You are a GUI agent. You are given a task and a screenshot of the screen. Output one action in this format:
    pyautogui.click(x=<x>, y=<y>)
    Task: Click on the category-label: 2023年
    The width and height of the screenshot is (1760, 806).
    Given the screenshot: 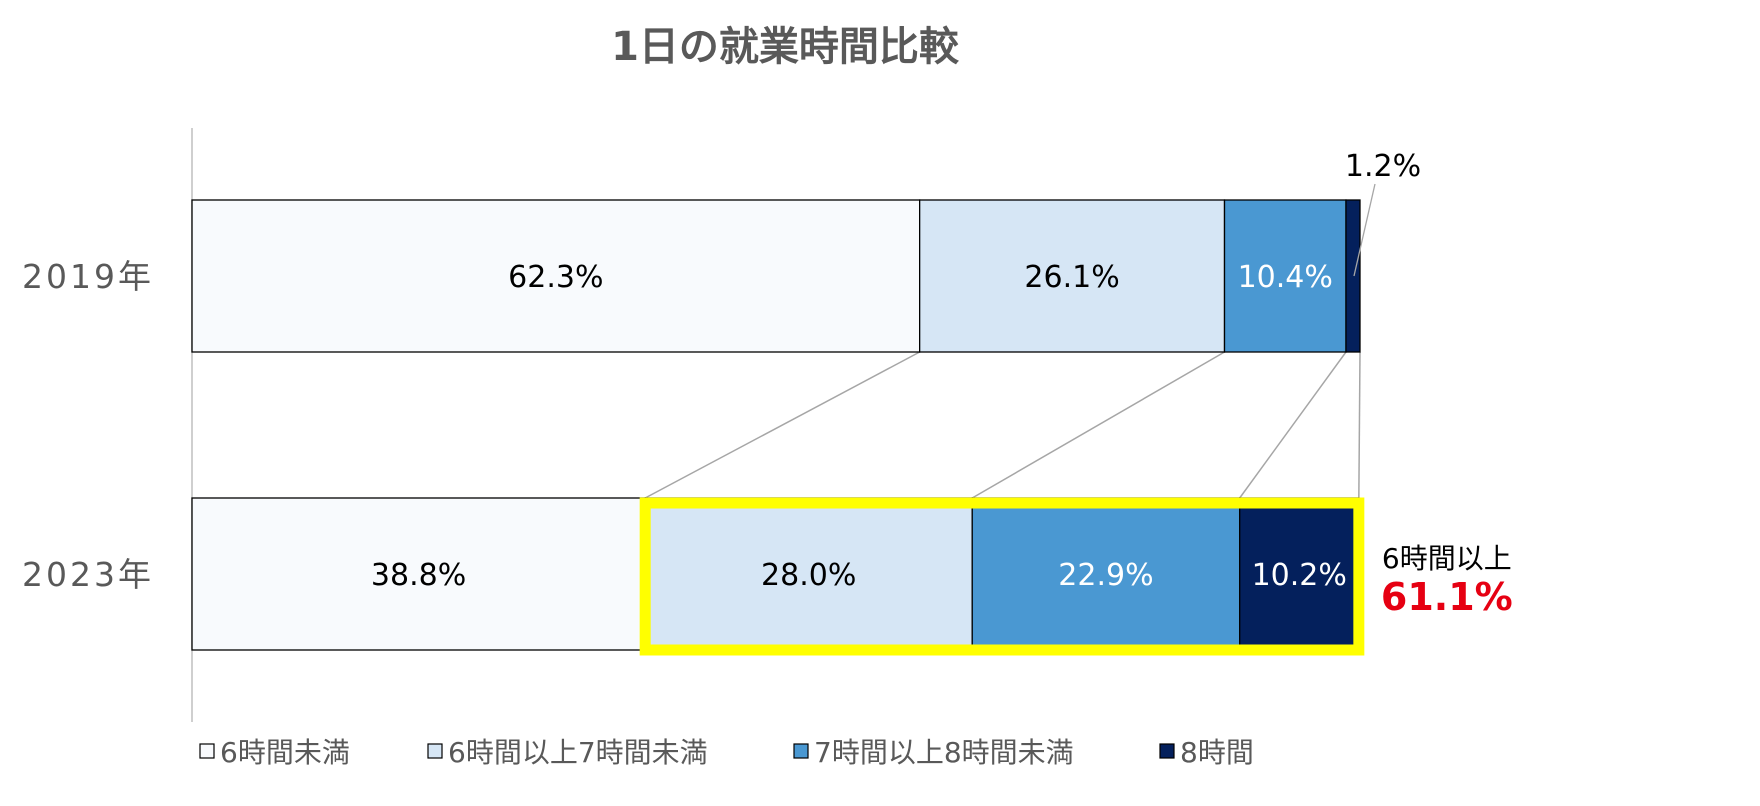 What is the action you would take?
    pyautogui.click(x=88, y=574)
    